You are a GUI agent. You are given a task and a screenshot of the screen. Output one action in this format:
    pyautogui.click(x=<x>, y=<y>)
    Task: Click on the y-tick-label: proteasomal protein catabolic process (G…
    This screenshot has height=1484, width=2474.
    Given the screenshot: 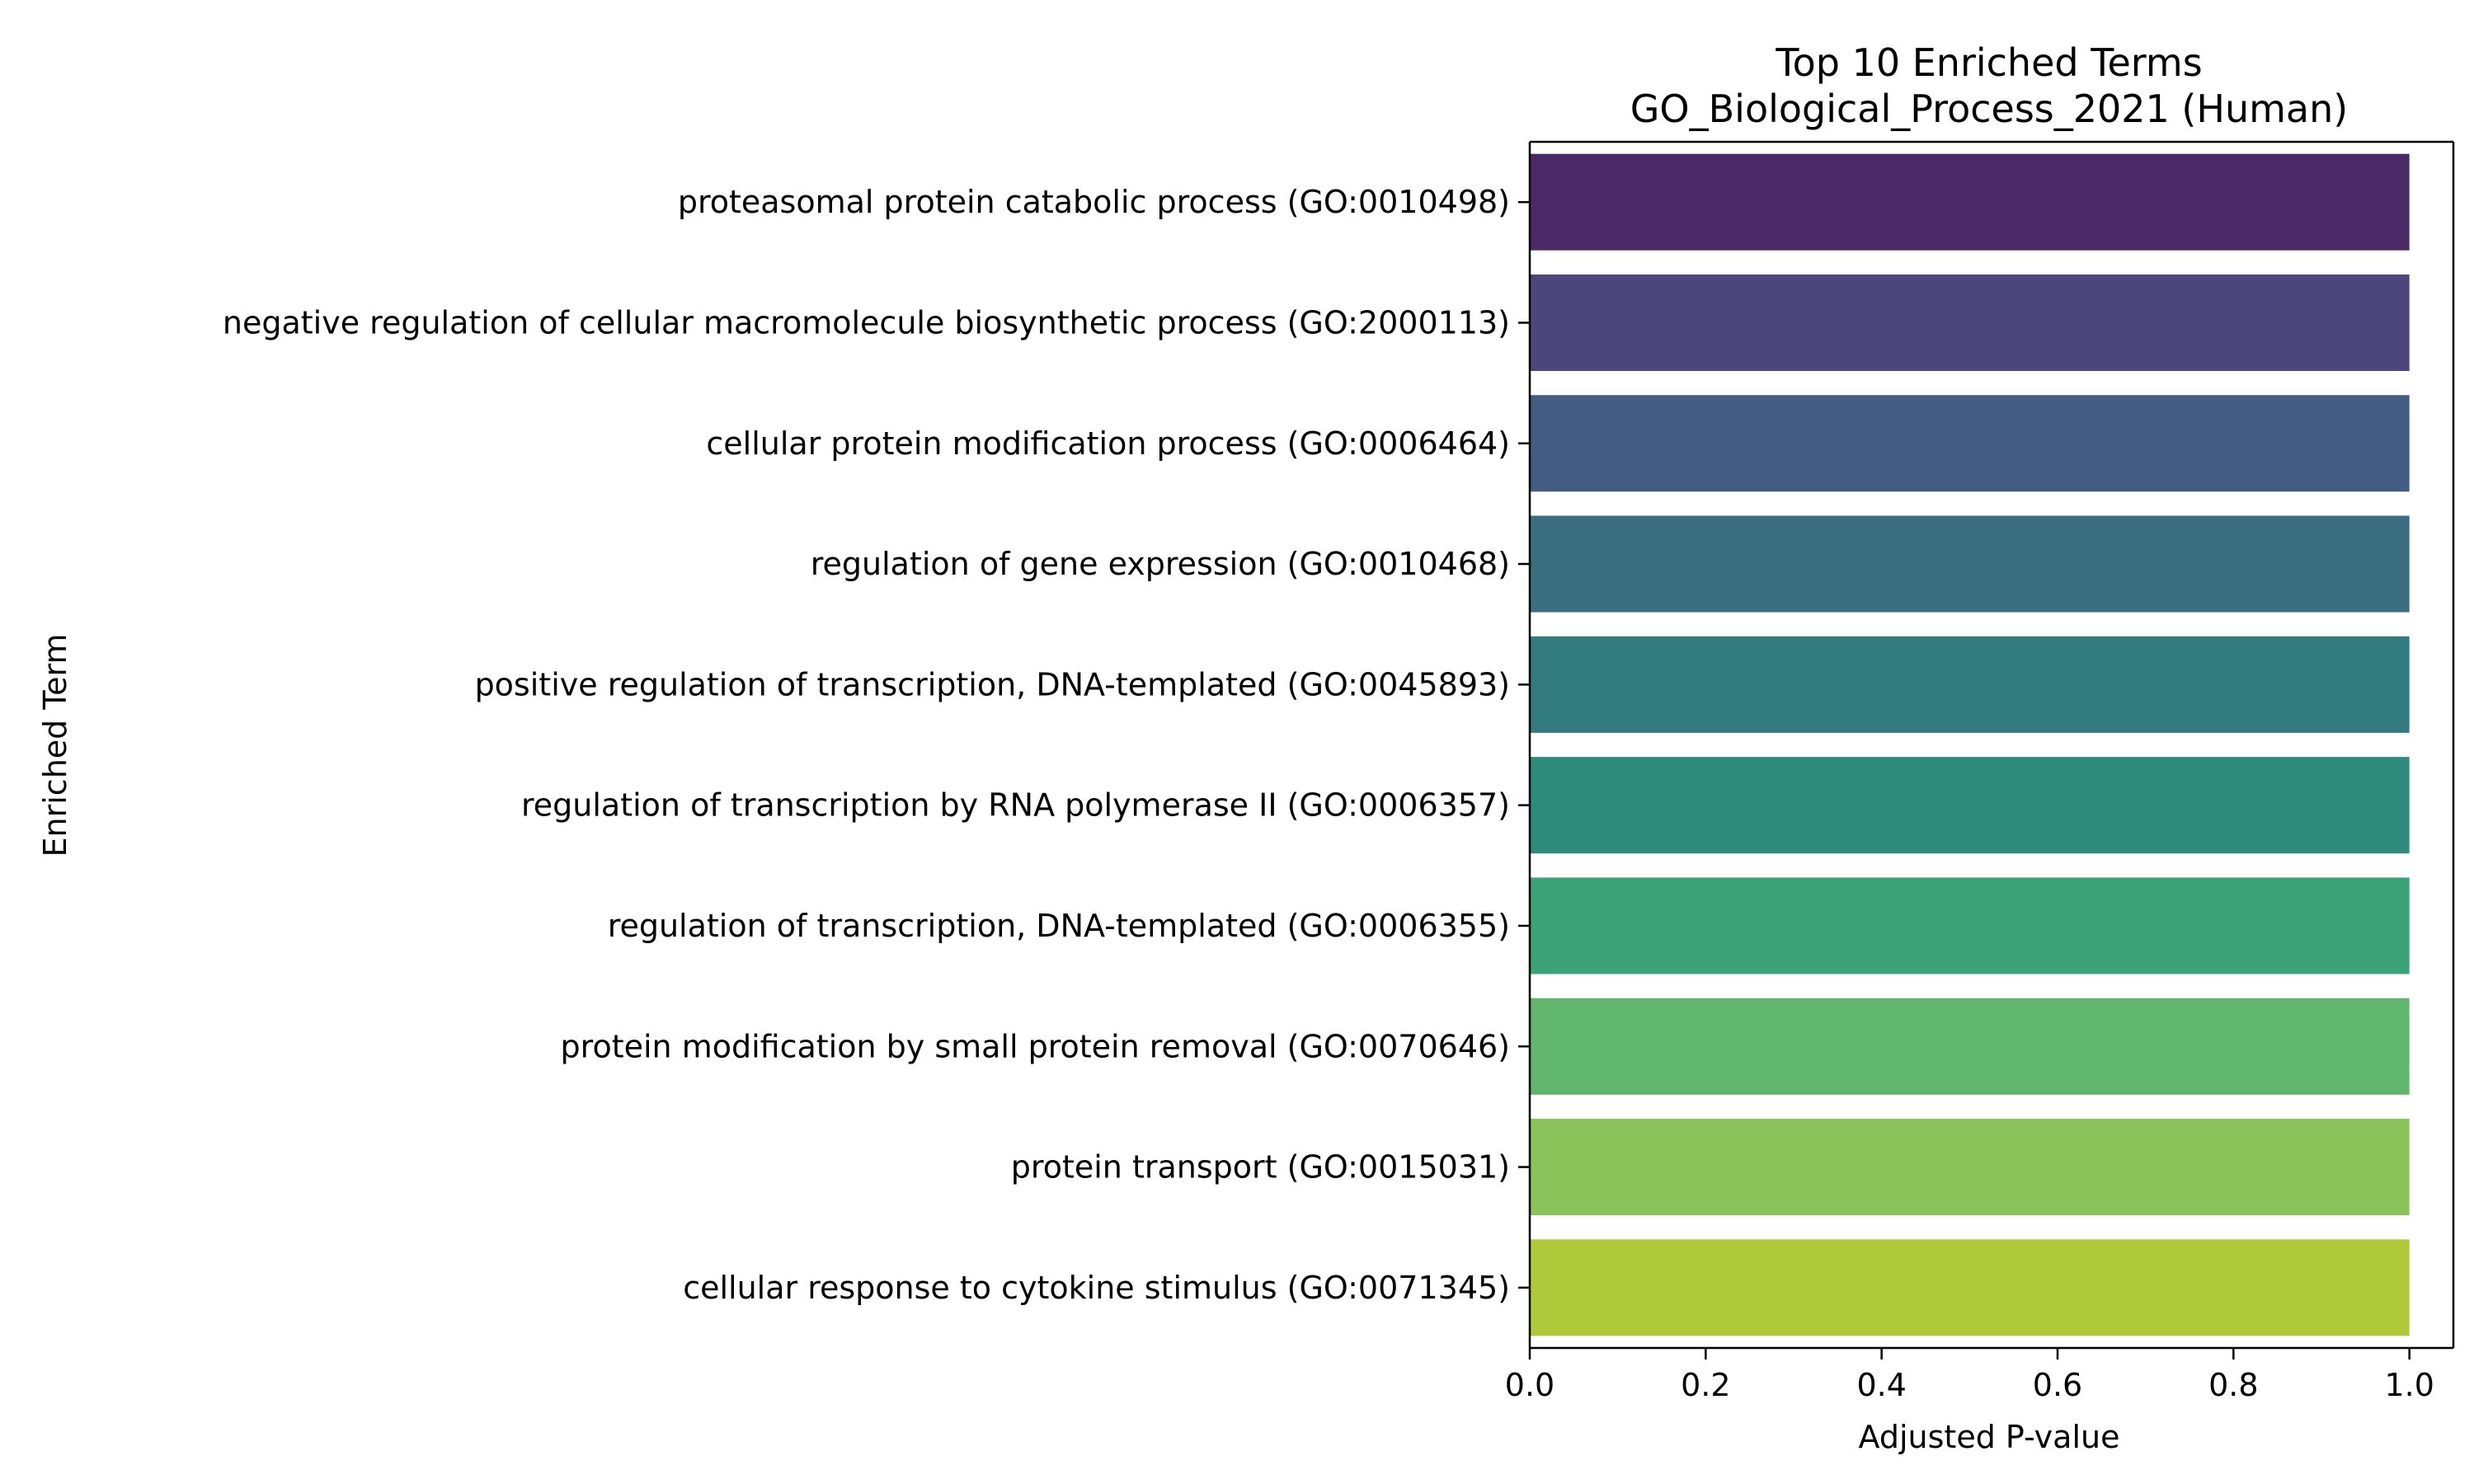 What is the action you would take?
    pyautogui.click(x=1094, y=202)
    